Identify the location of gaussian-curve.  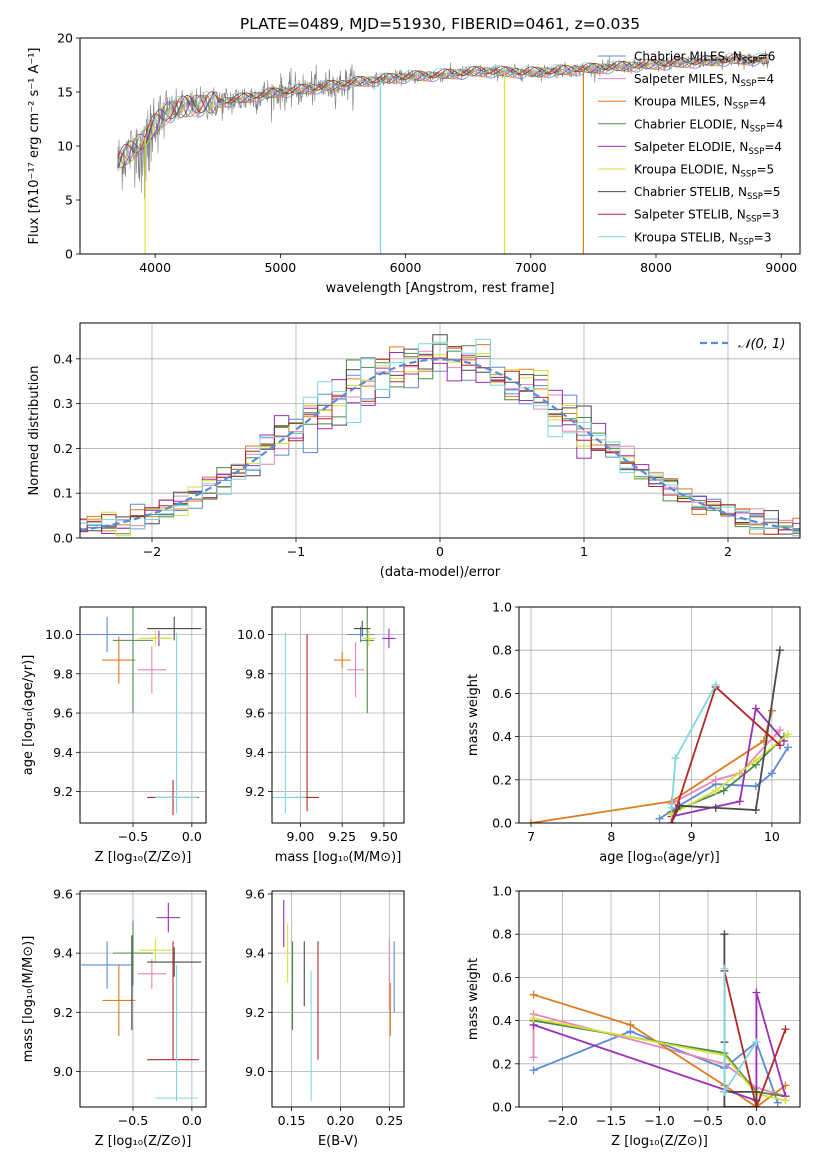
(440, 445).